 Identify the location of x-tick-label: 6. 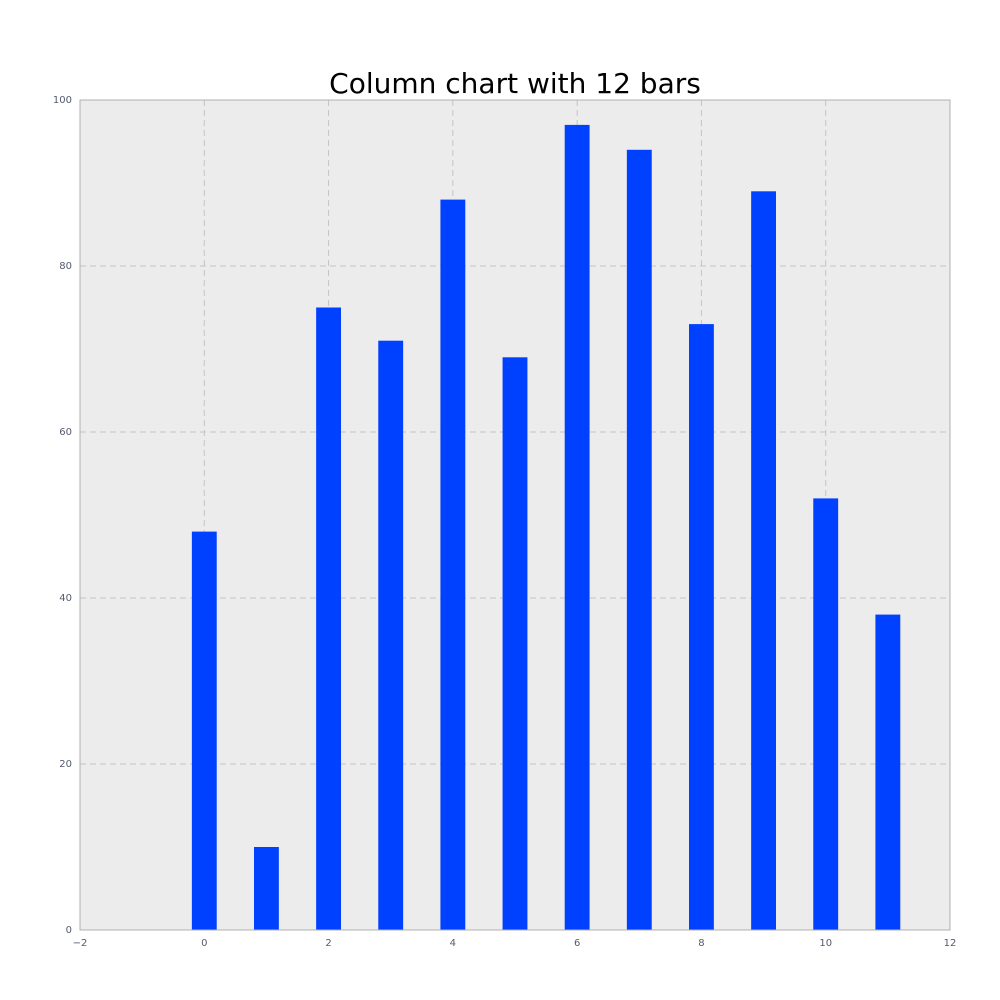
(577, 943).